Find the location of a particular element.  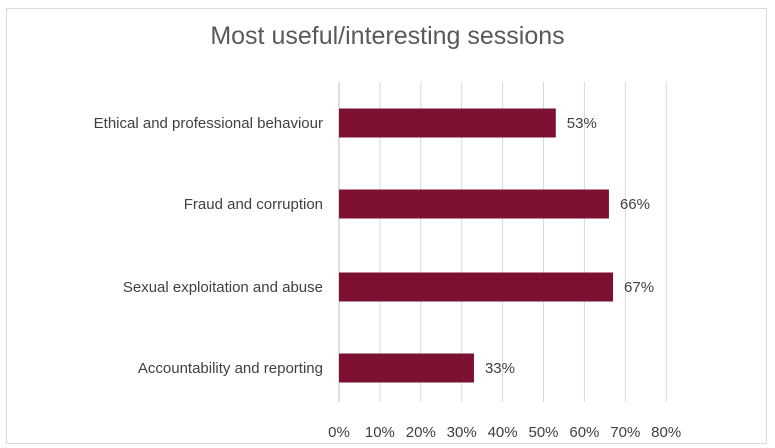

x-tick-label: 80% is located at coordinates (666, 432).